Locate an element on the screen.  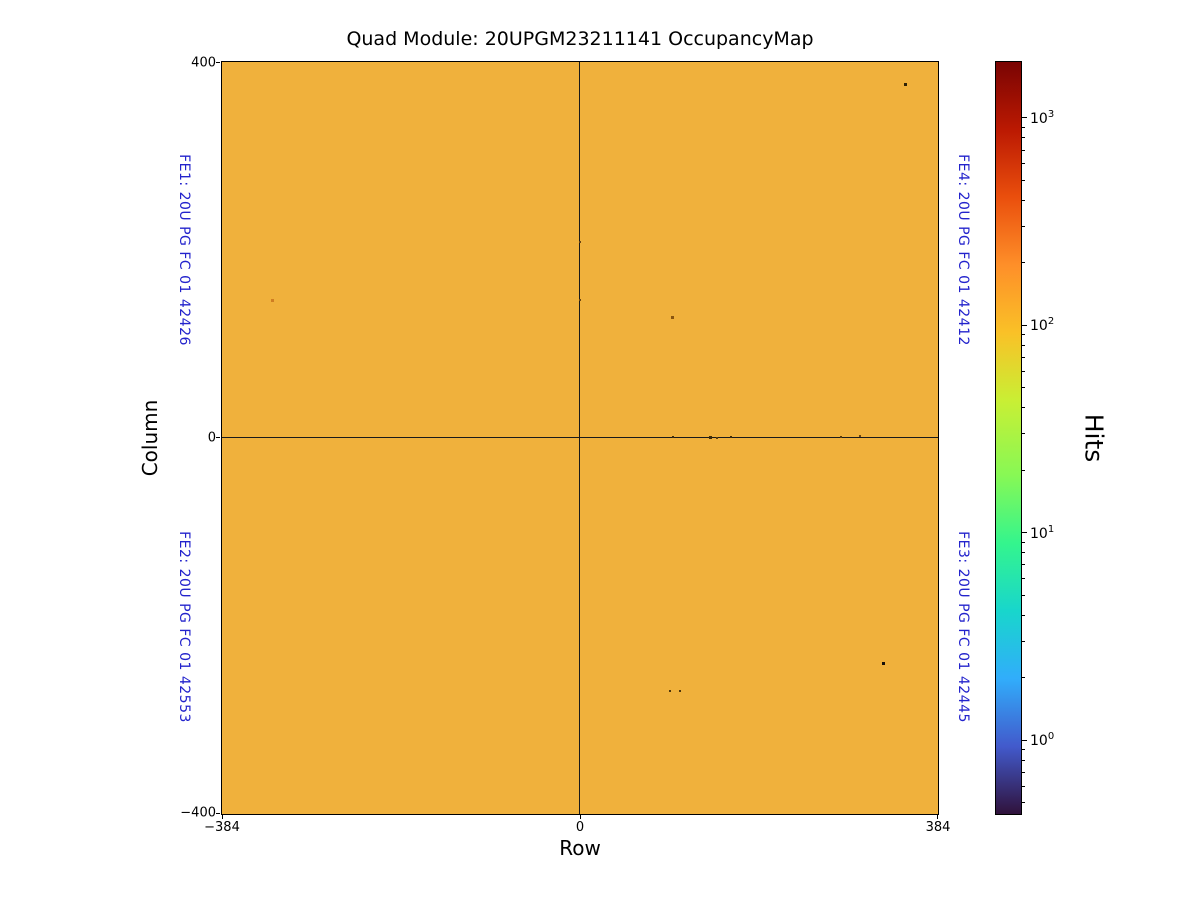
x-axis-label: Row is located at coordinates (580, 848).